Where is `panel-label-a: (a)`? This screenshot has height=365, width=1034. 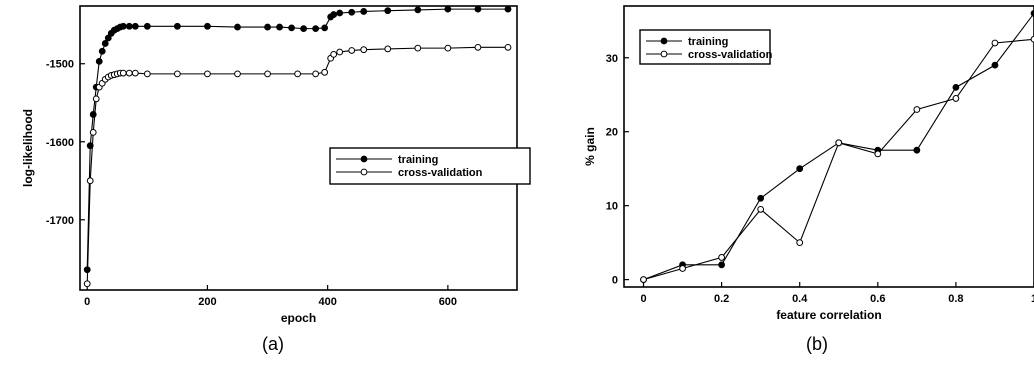
panel-label-a: (a) is located at coordinates (273, 344).